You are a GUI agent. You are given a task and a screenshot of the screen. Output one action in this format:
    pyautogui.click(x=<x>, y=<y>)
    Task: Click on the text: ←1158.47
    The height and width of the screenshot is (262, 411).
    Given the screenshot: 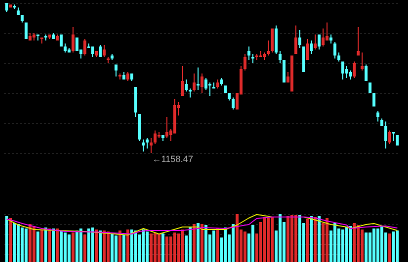 What is the action you would take?
    pyautogui.click(x=173, y=159)
    